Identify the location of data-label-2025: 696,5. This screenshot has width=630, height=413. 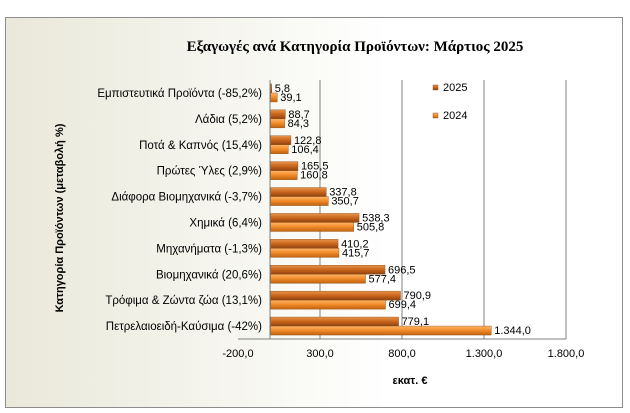
(402, 270).